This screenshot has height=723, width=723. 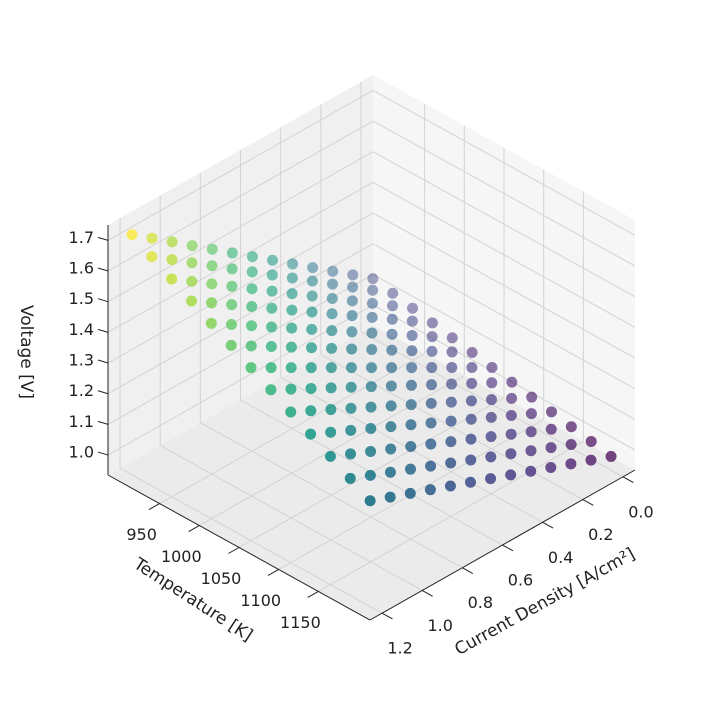 I want to click on x-tick-label: 0.8, so click(x=480, y=602).